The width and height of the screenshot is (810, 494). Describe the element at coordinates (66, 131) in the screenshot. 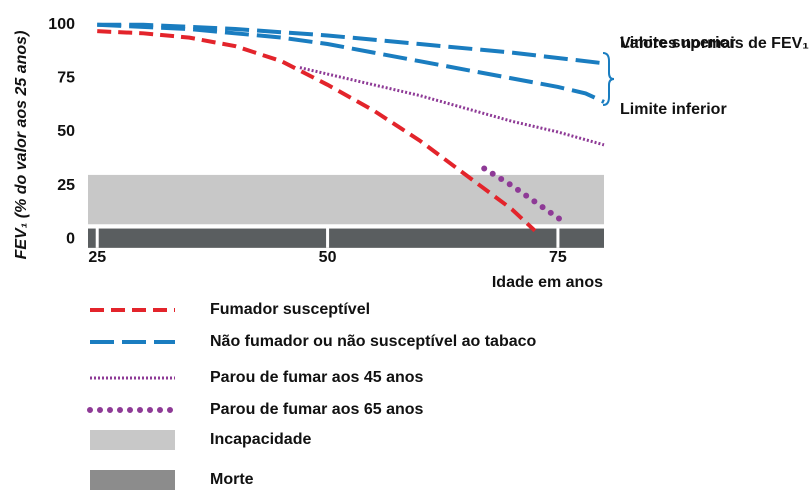

I see `y-tick-label: 50` at that location.